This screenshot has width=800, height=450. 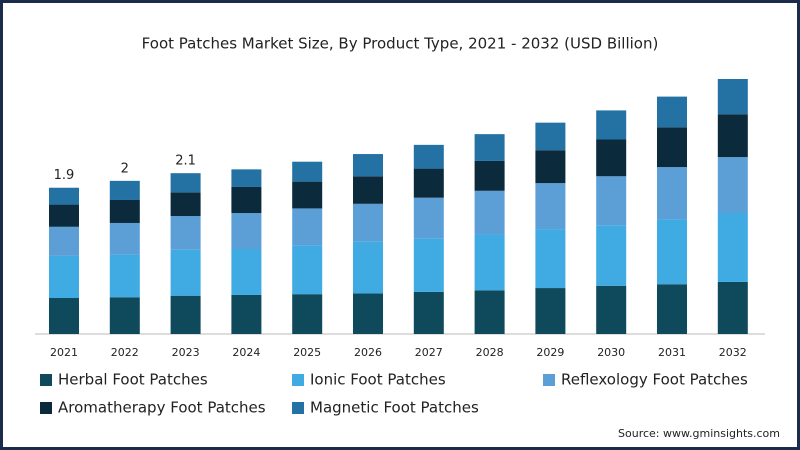 I want to click on x-tick-label: 2026, so click(x=368, y=352).